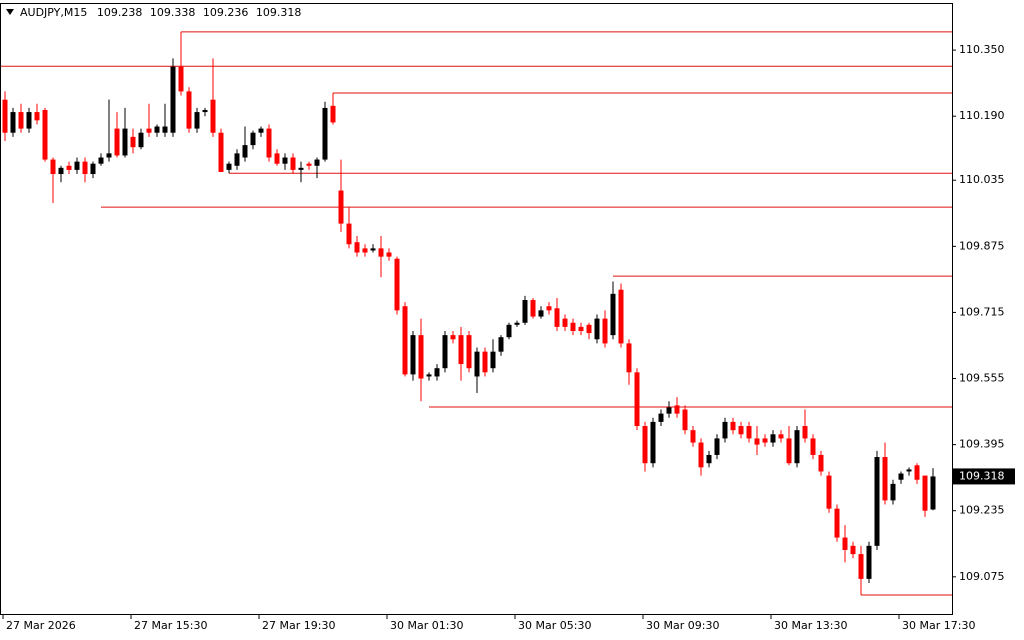 This screenshot has width=1024, height=640. I want to click on x-tick-label: 30 Mar 05:30, so click(554, 625).